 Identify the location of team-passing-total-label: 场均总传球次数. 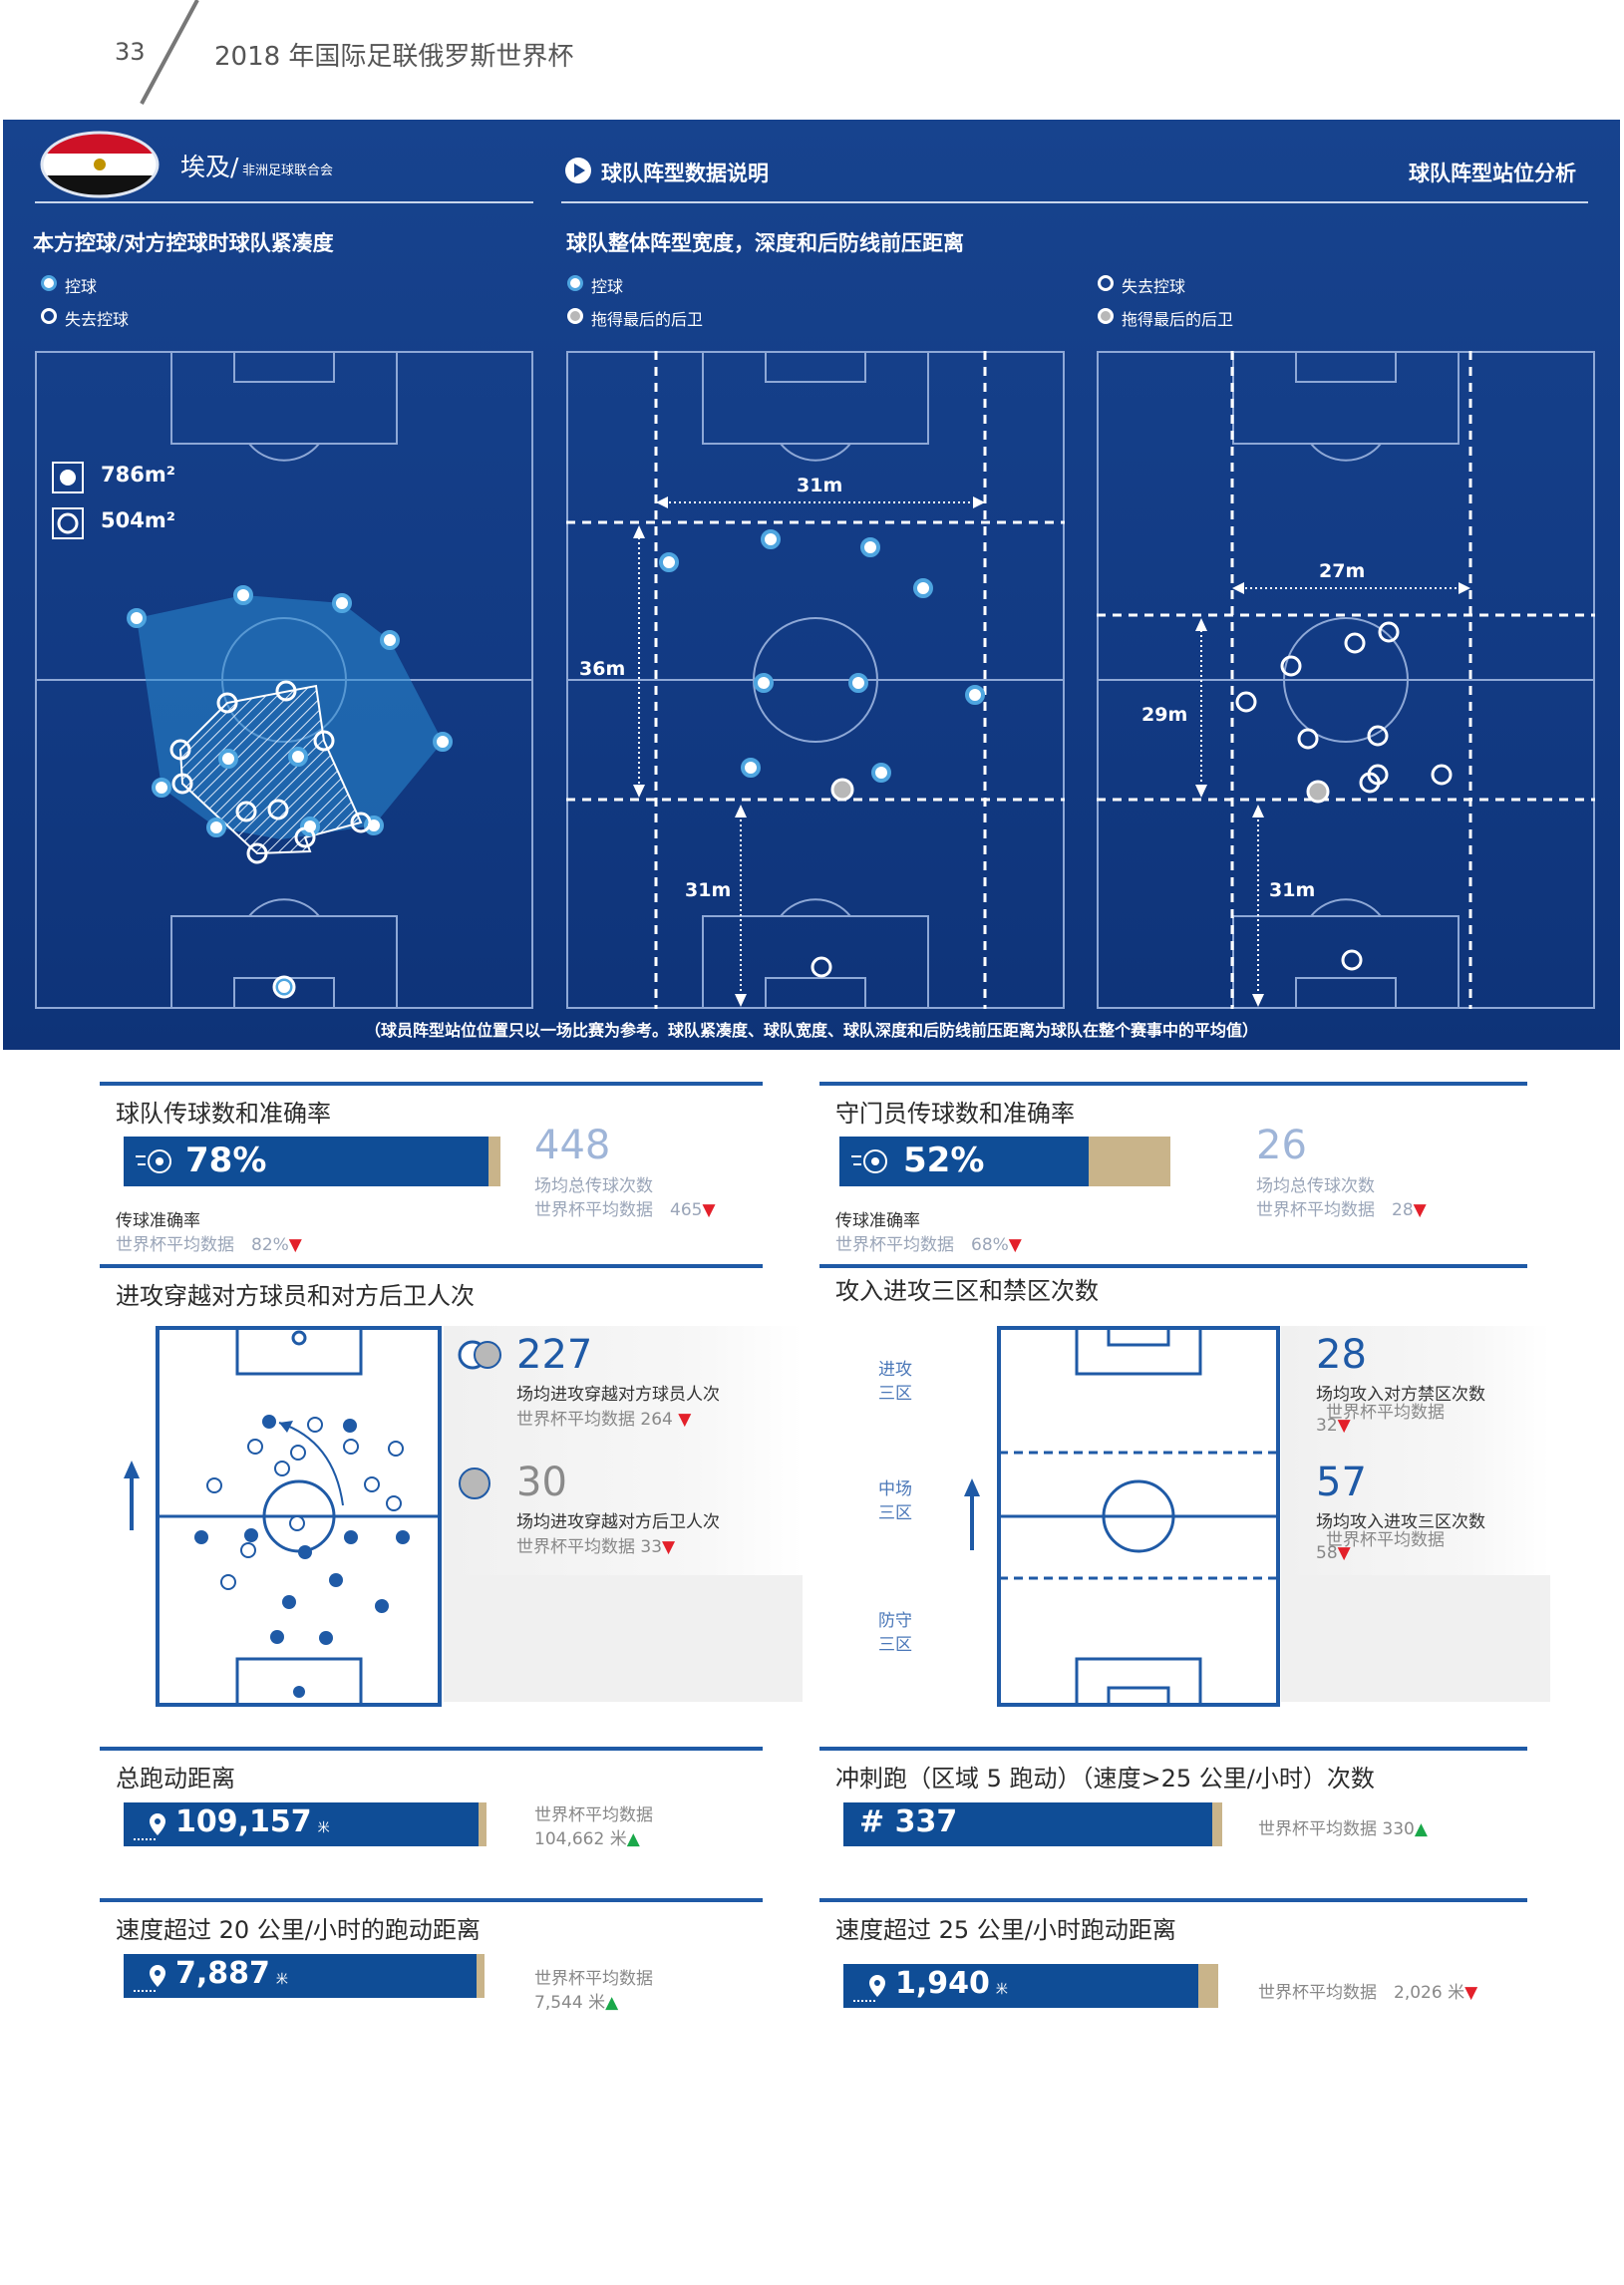
(593, 1186).